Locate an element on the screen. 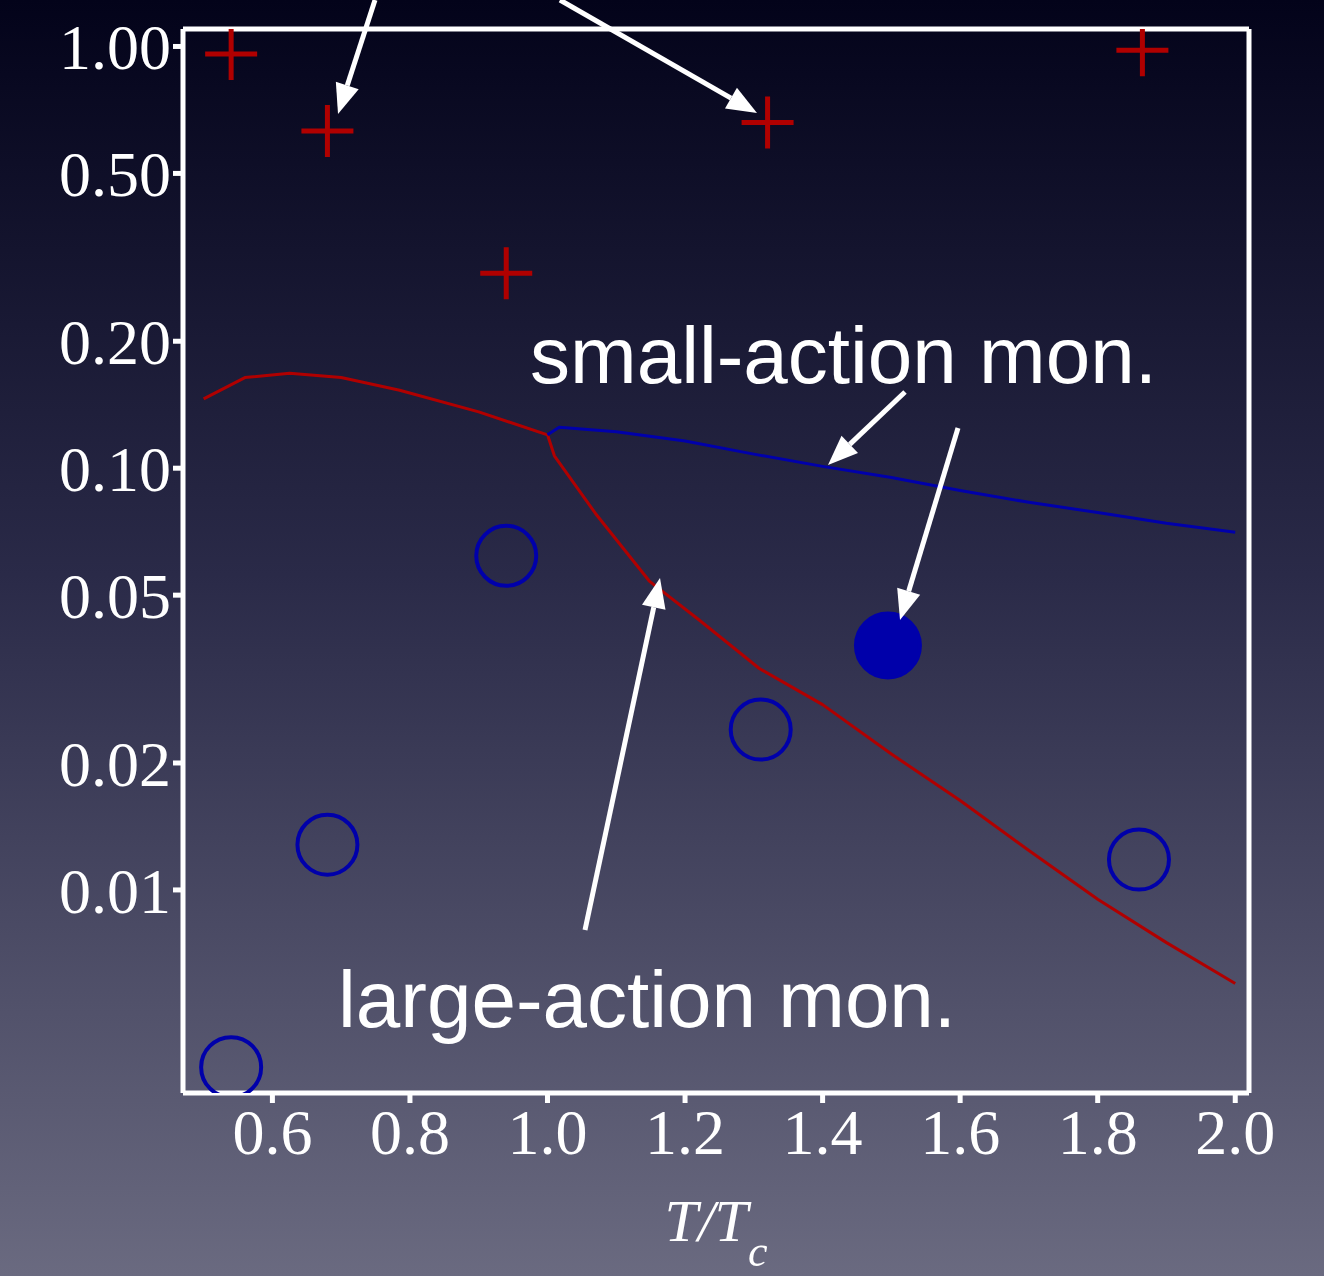 Image resolution: width=1324 pixels, height=1276 pixels. line-series is located at coordinates (891, 479).